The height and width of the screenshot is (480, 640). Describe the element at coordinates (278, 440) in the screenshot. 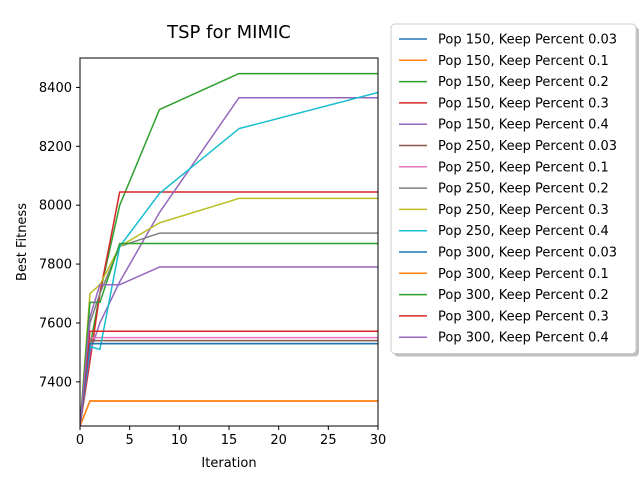

I see `x-tick-label: 20` at that location.